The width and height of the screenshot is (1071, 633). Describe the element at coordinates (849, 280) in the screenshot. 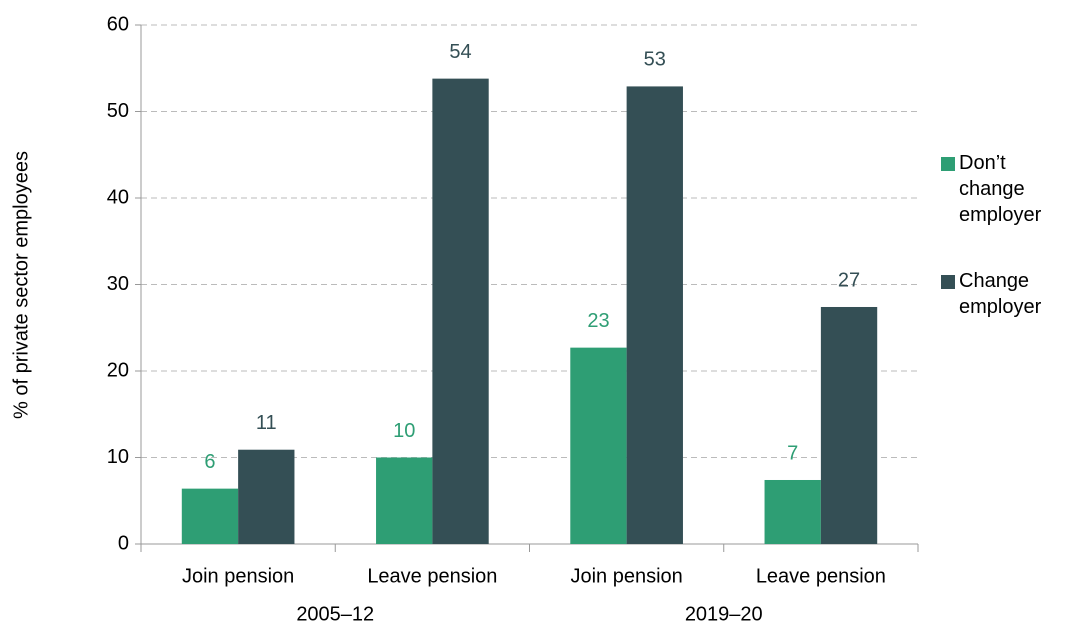

I see `value-label: 27` at that location.